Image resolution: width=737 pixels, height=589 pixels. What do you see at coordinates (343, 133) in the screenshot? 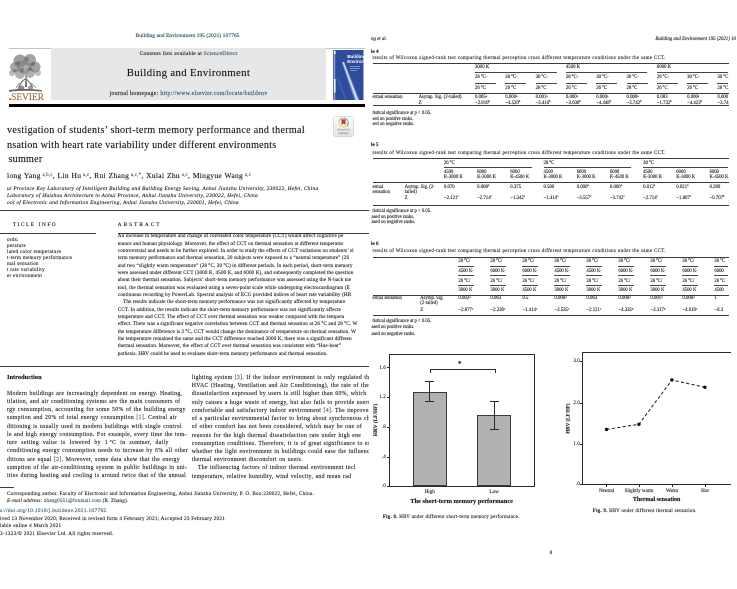
I see `svg-text: updates` at bounding box center [343, 133].